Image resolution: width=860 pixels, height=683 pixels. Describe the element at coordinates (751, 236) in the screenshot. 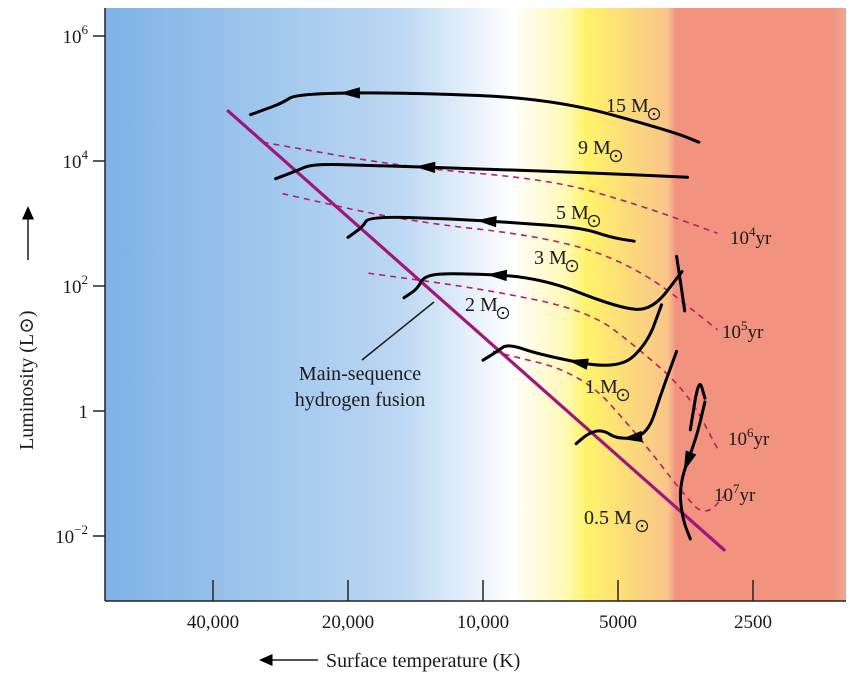

I see `isochrone-label: 104yr` at that location.